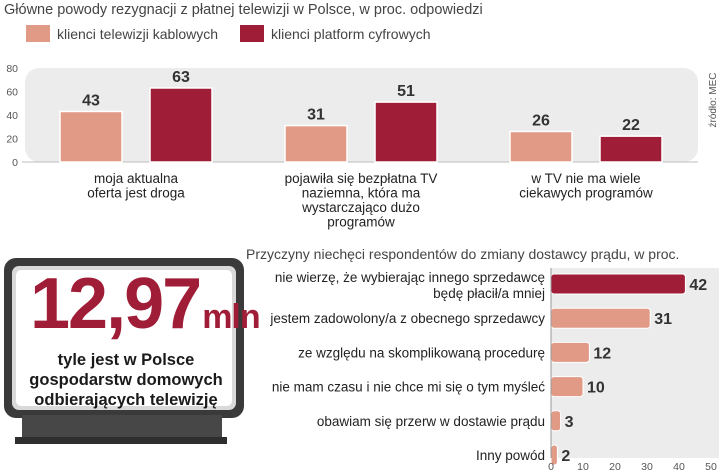  Describe the element at coordinates (635, 363) in the screenshot. I see `chart2-plot-area` at that location.